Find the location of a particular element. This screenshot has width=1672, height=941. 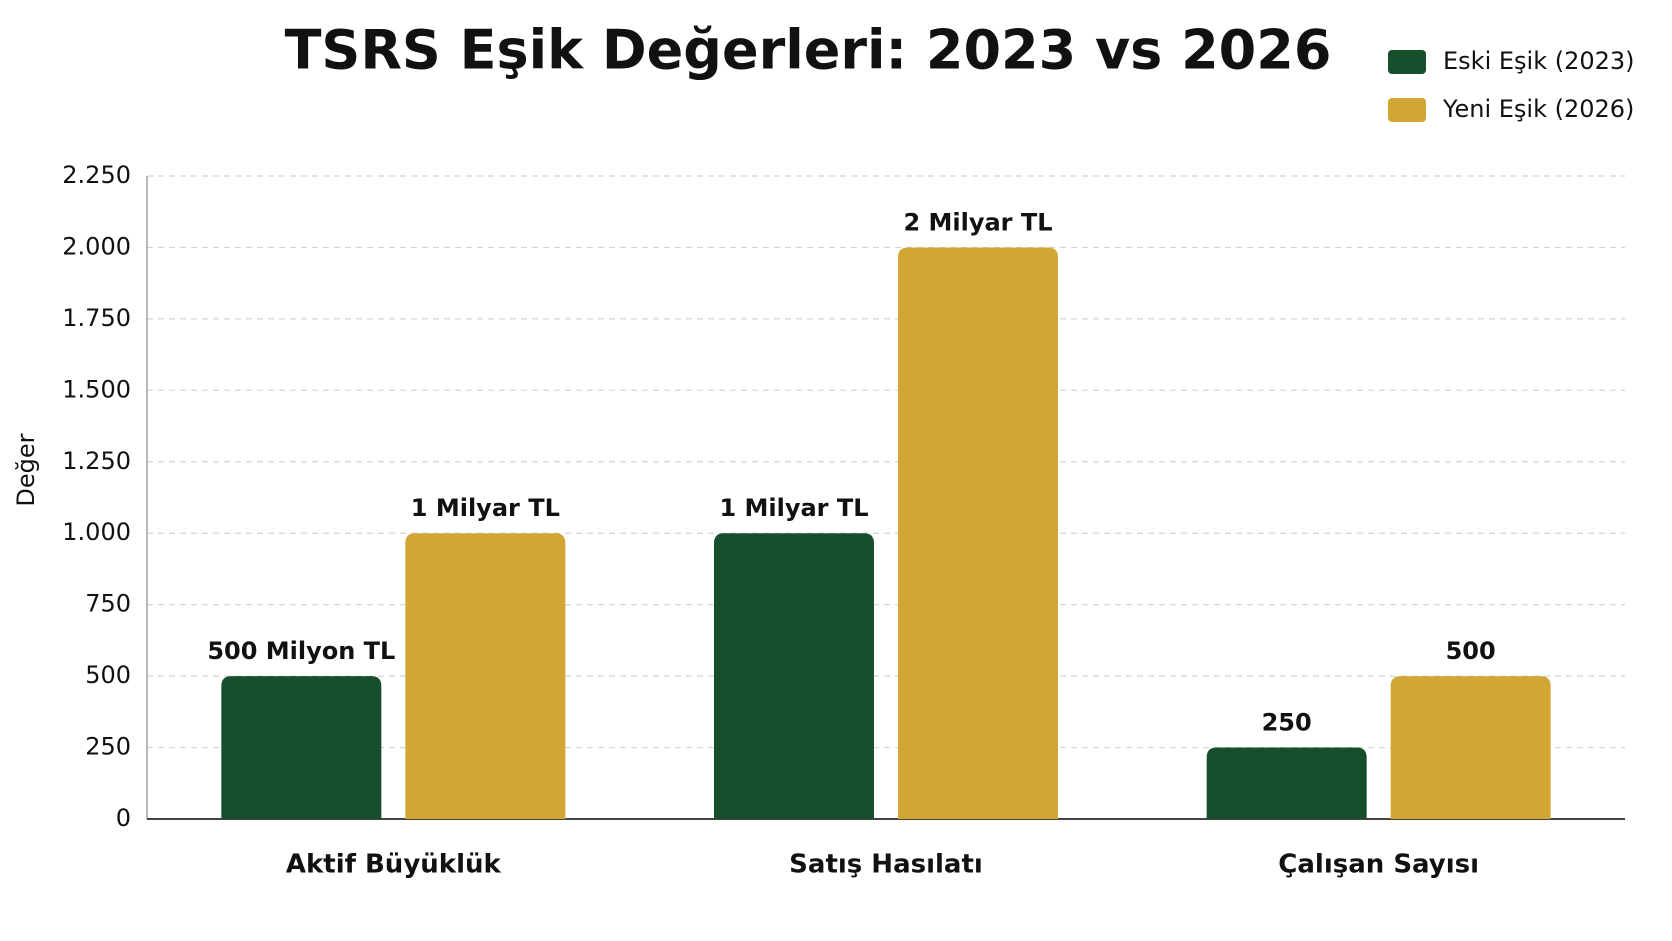

value-label: 500 is located at coordinates (1471, 651).